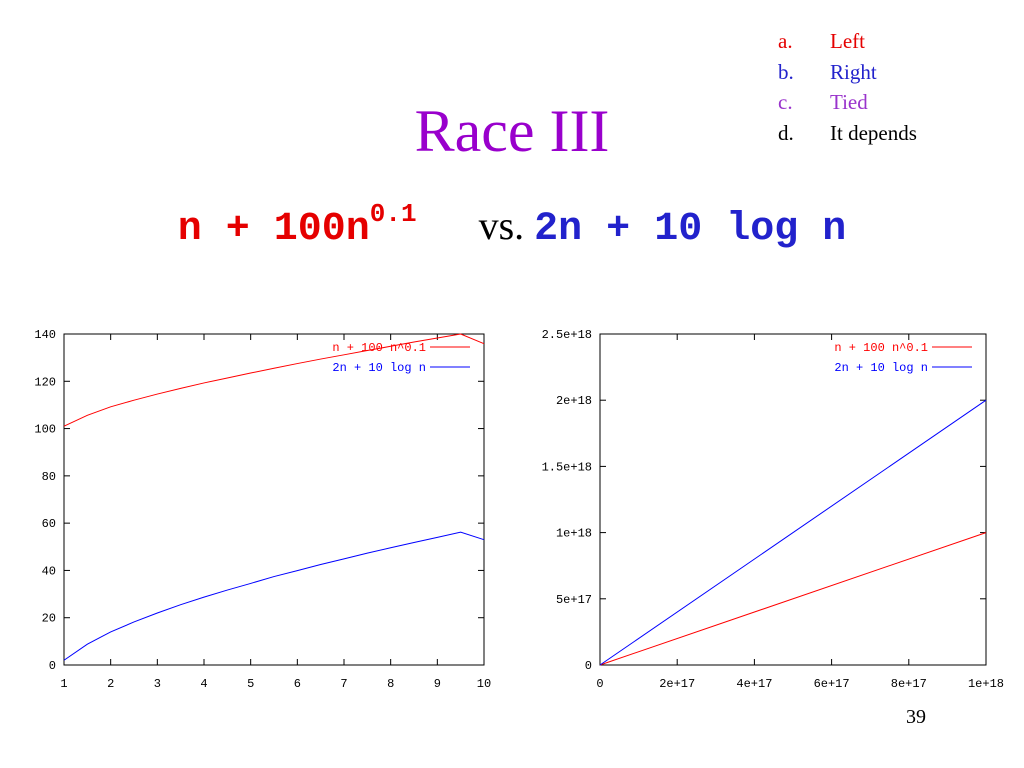 Image resolution: width=1024 pixels, height=768 pixels. Describe the element at coordinates (297, 684) in the screenshot. I see `x-tick-label: 6` at that location.